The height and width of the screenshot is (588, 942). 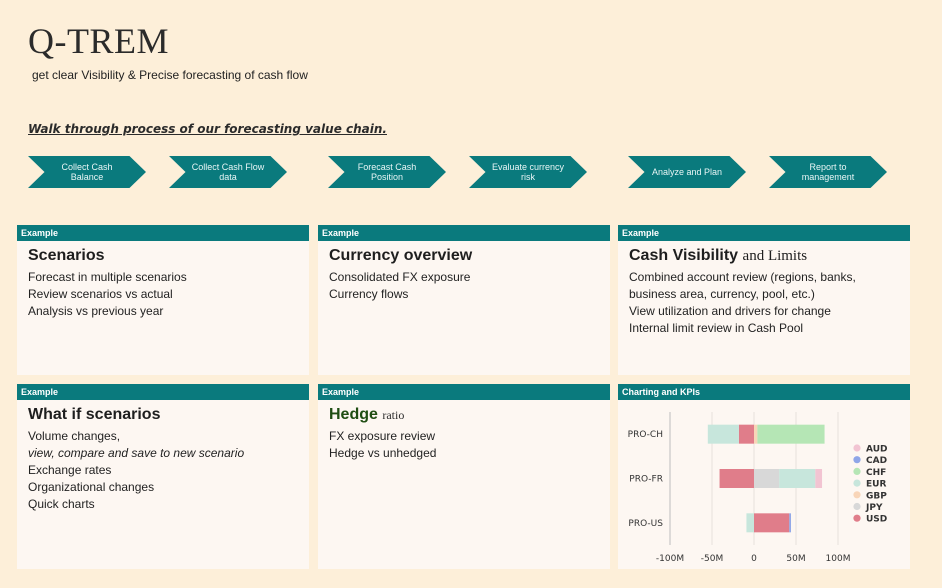 I want to click on list-item: Volume changes,, so click(x=74, y=436).